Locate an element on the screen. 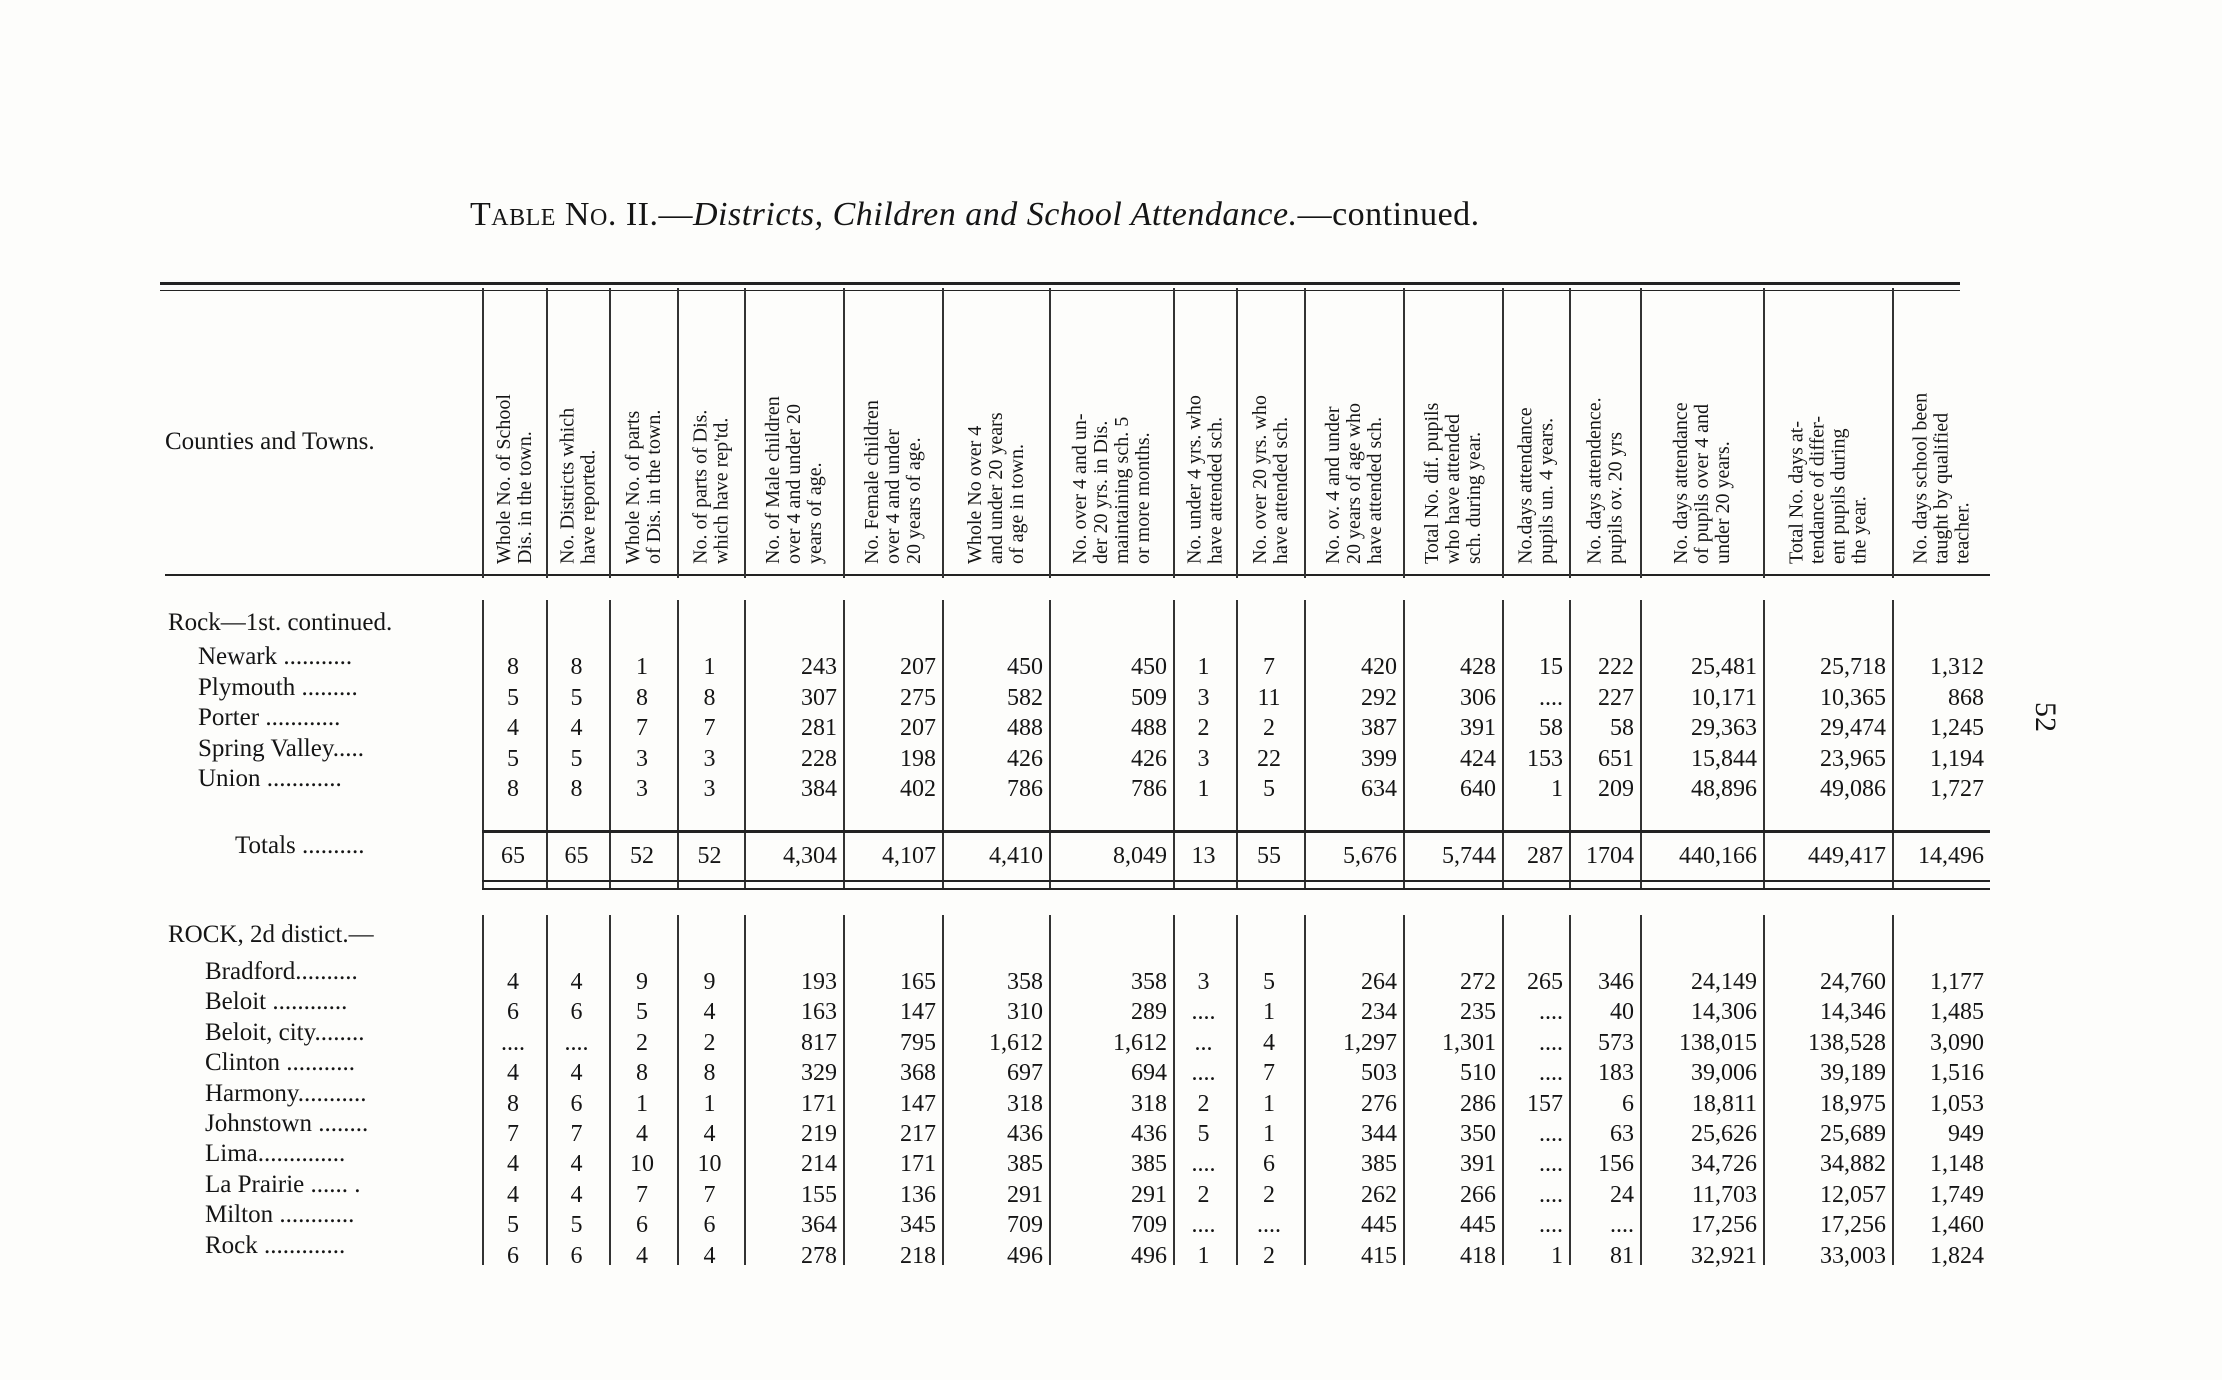 The height and width of the screenshot is (1380, 2222). table-row-cell: 171 is located at coordinates (918, 1164).